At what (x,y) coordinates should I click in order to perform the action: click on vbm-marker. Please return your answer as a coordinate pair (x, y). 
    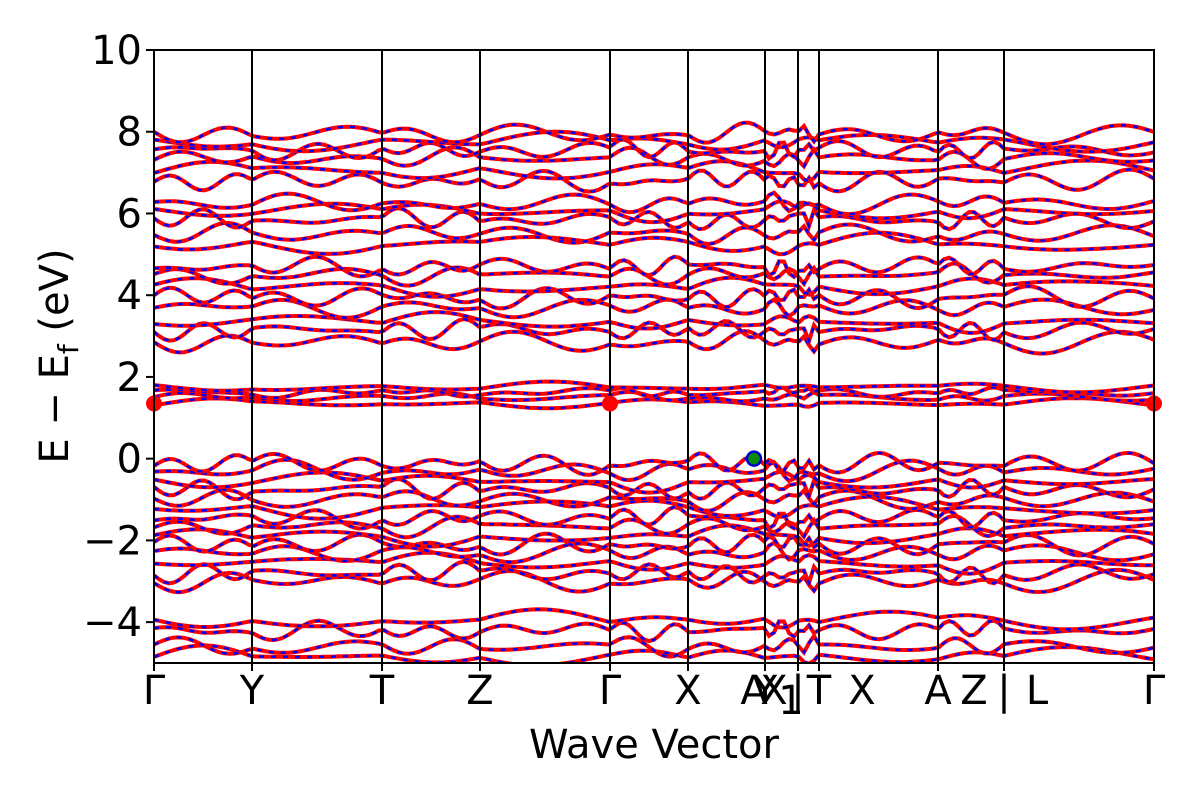
    Looking at the image, I should click on (754, 458).